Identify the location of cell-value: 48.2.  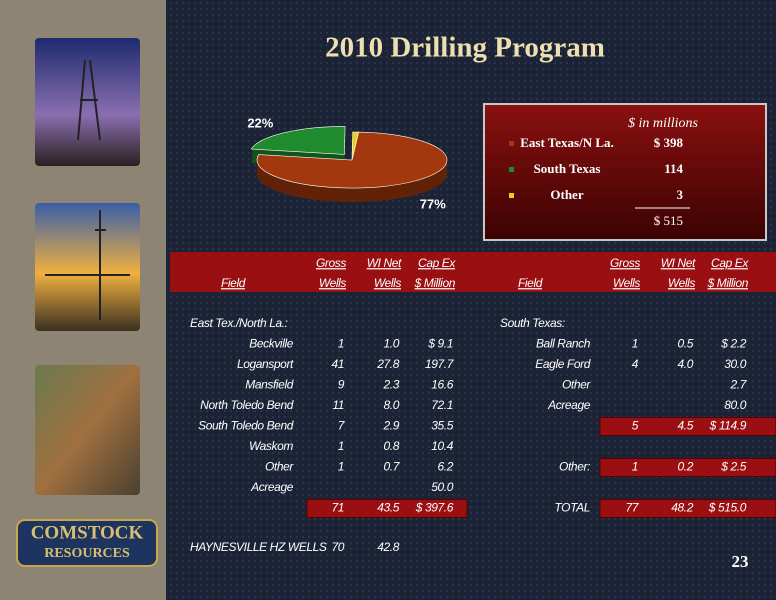
(682, 508).